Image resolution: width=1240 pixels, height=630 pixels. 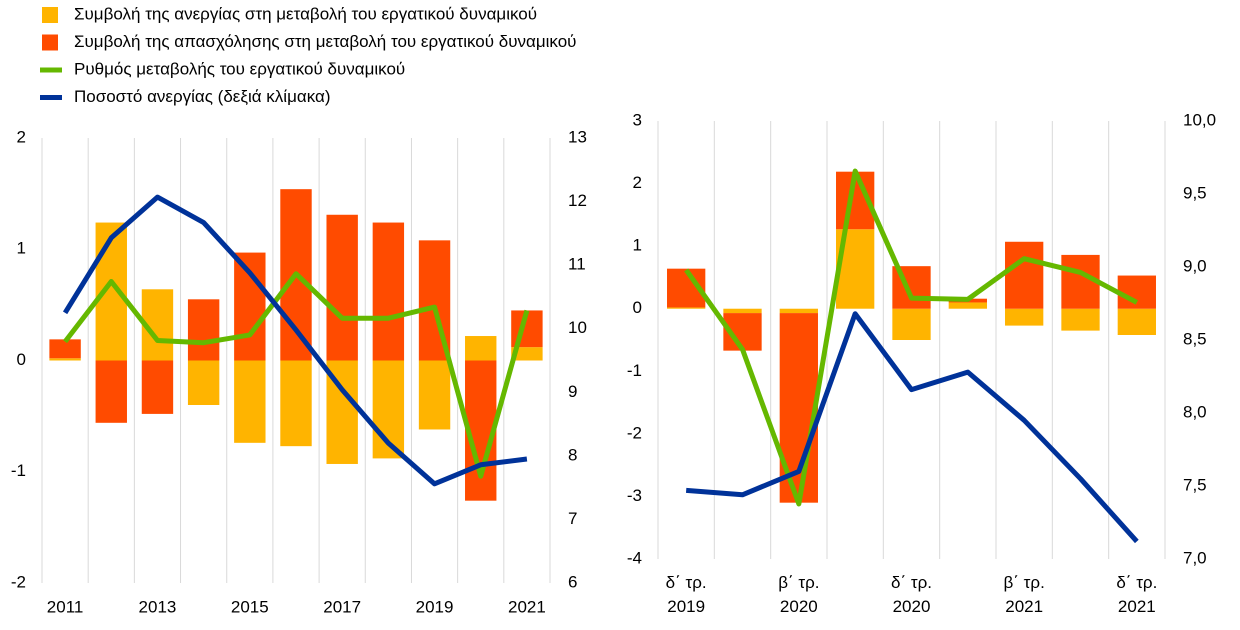 I want to click on legend-label: Ποσοστό ανεργίας (δεξιά κλίμακα), so click(x=202, y=96).